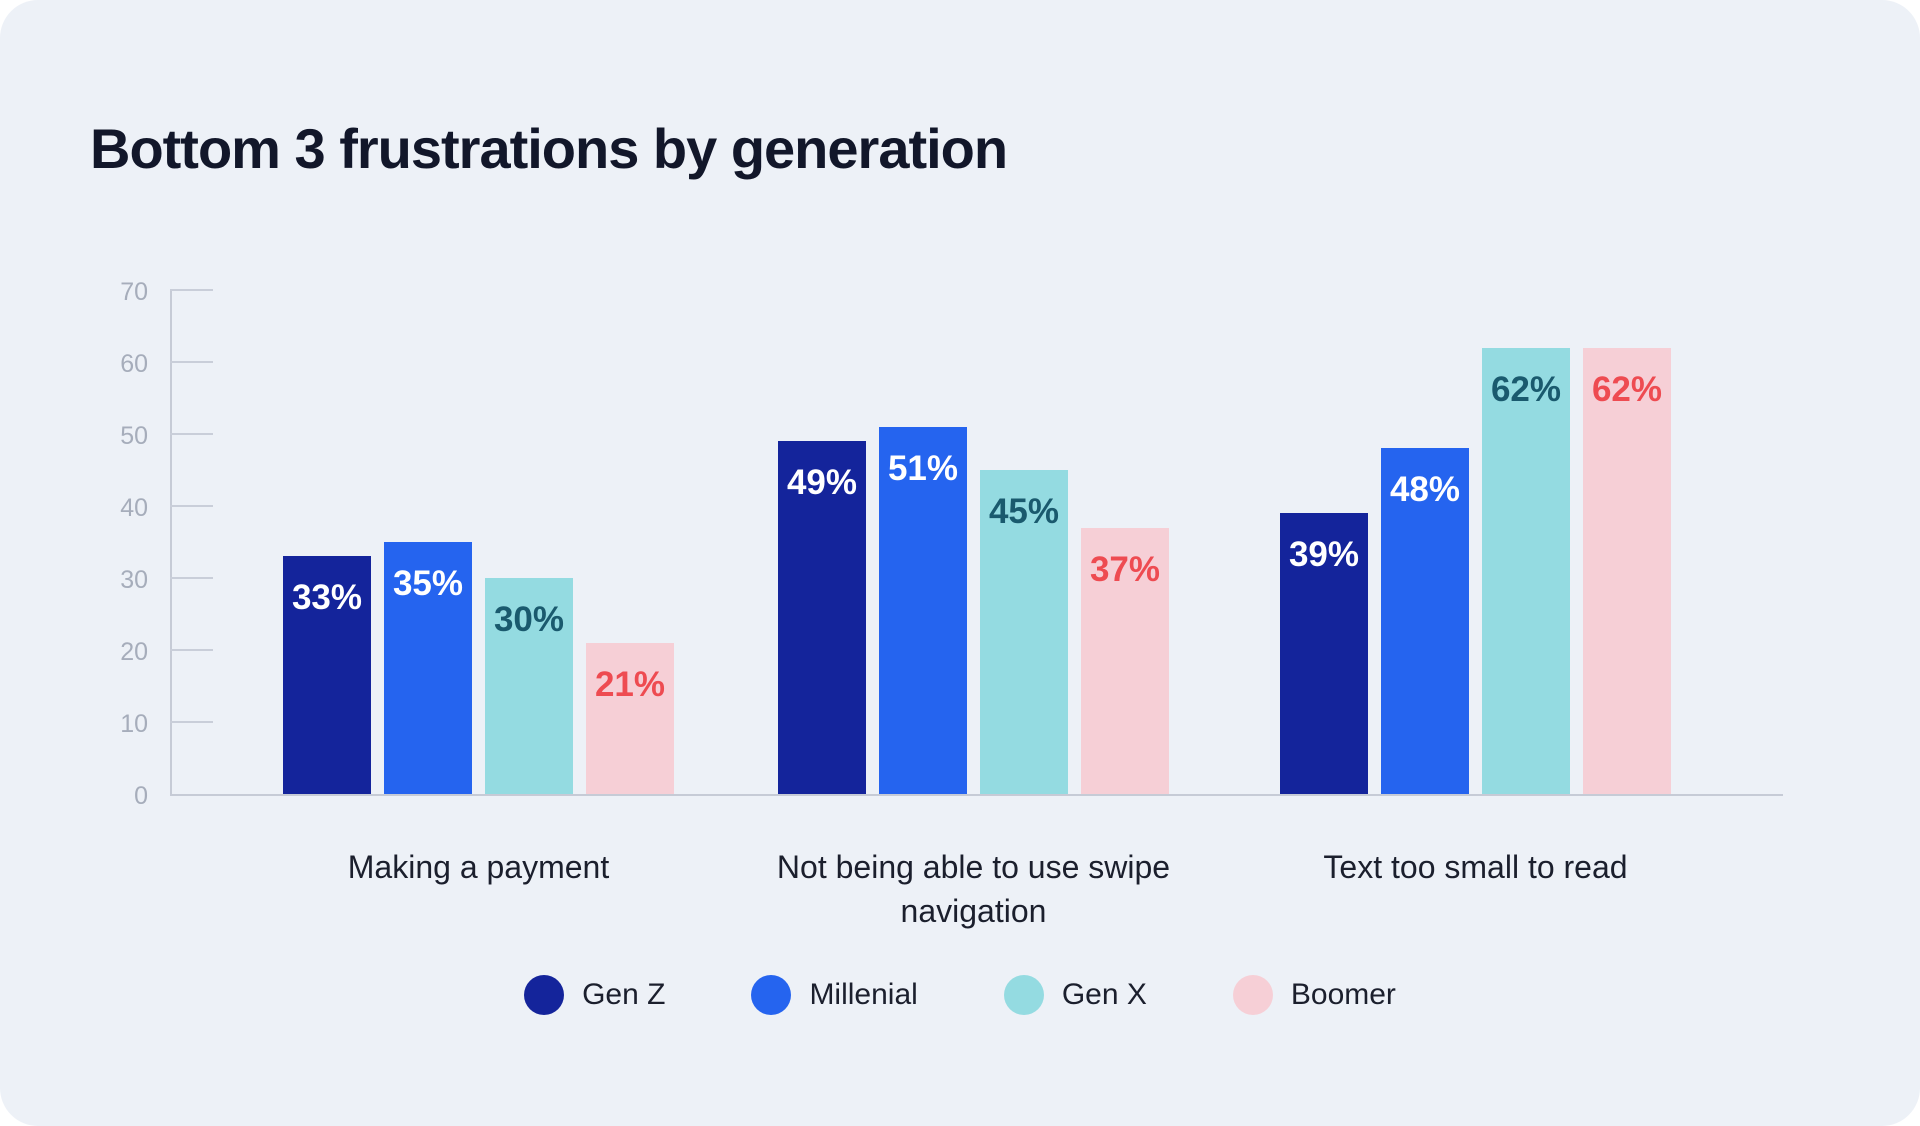  I want to click on legend-item: Boomer, so click(1314, 995).